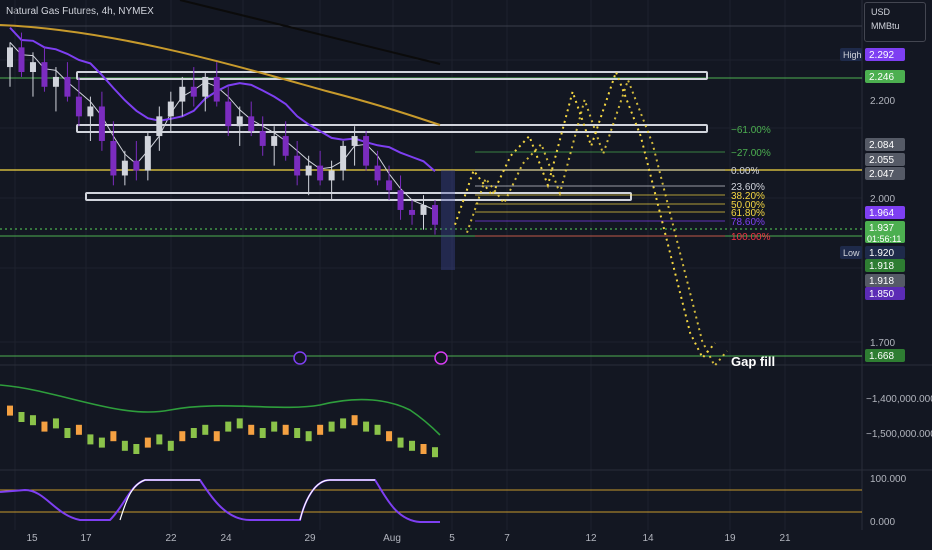 The width and height of the screenshot is (932, 550). I want to click on indicator-tick: 100.000, so click(888, 479).